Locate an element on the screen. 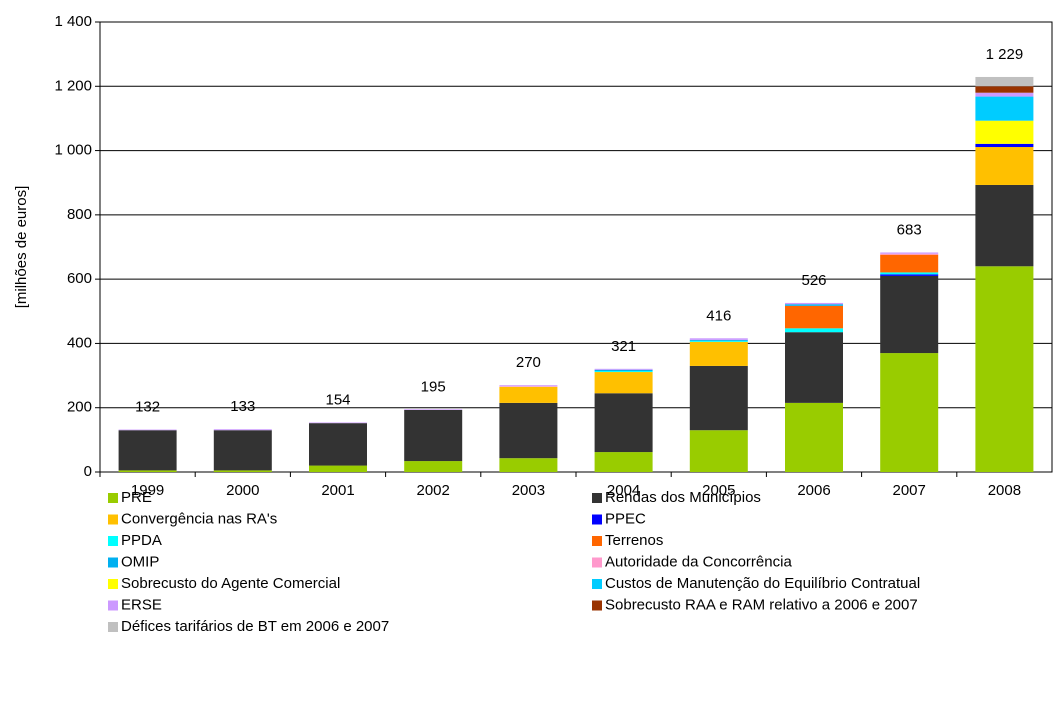 The height and width of the screenshot is (705, 1053). x-tick-label: 2008 is located at coordinates (1004, 490).